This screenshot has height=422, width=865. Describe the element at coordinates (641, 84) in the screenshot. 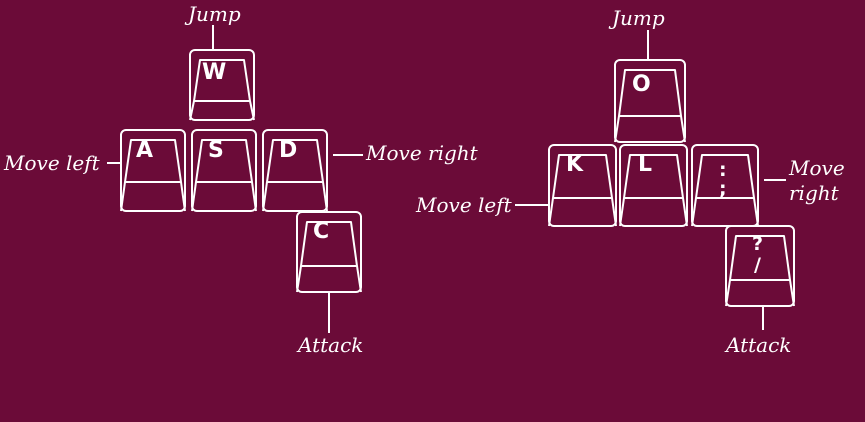

I see `key-o-label: O` at that location.